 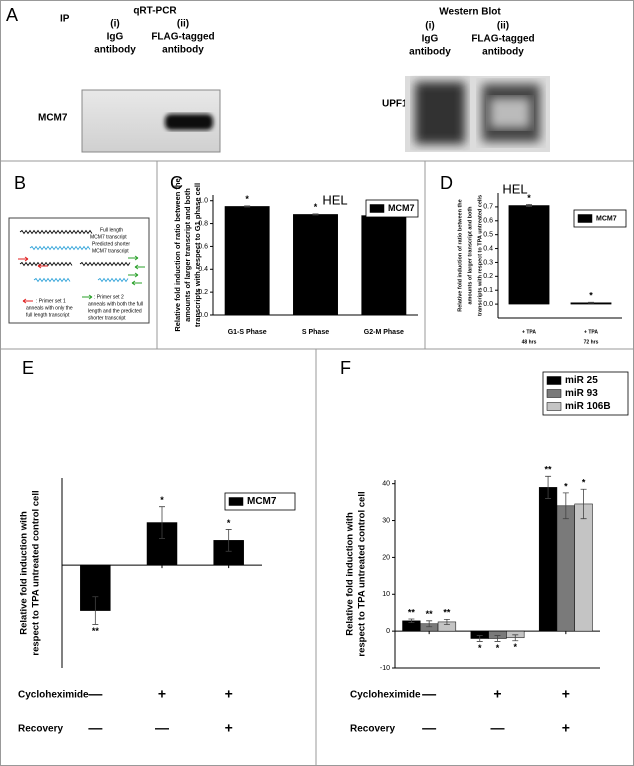 I want to click on transcript-wave, so click(x=113, y=280).